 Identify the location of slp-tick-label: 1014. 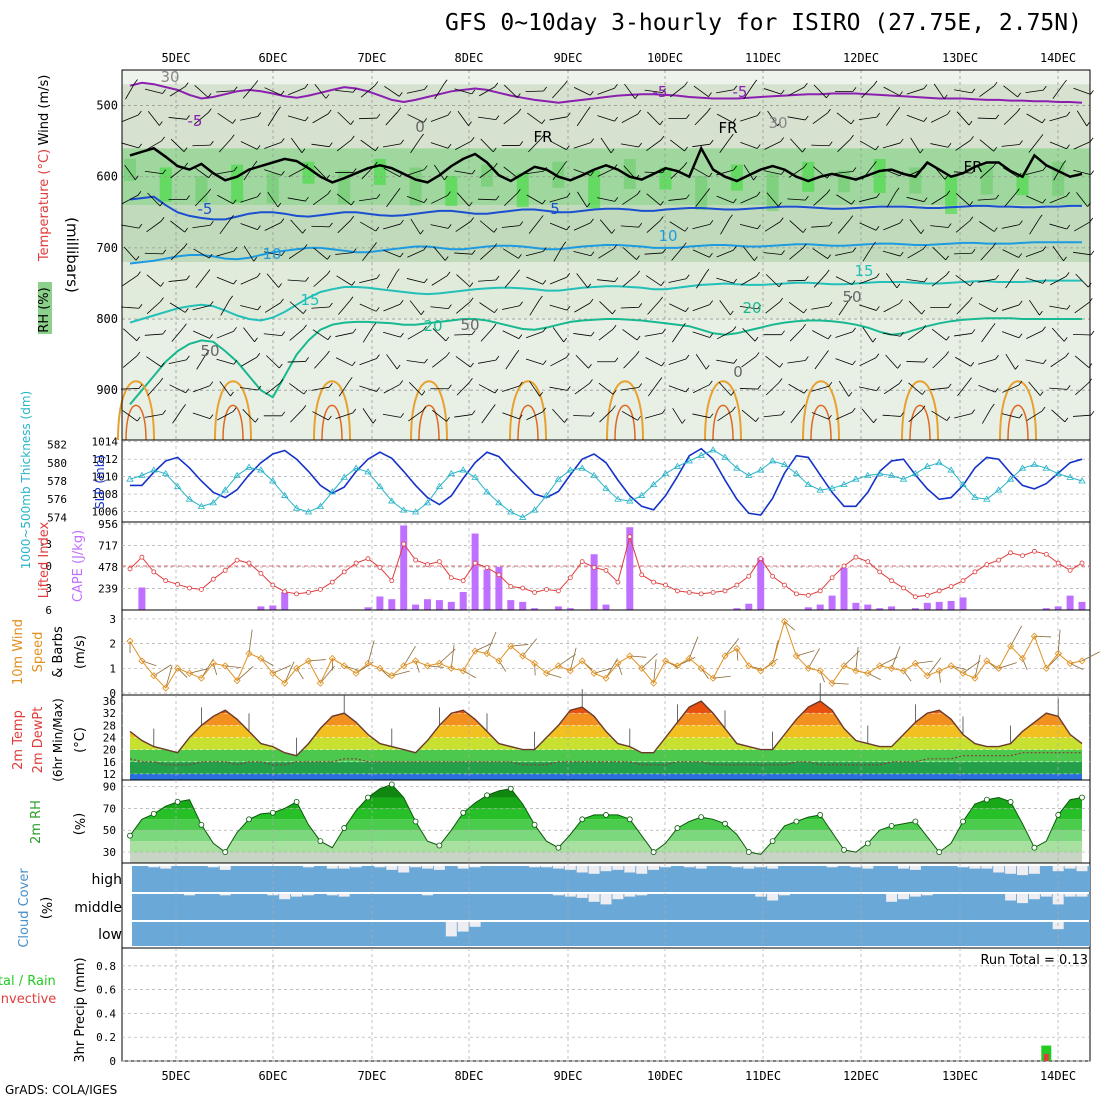
(105, 442).